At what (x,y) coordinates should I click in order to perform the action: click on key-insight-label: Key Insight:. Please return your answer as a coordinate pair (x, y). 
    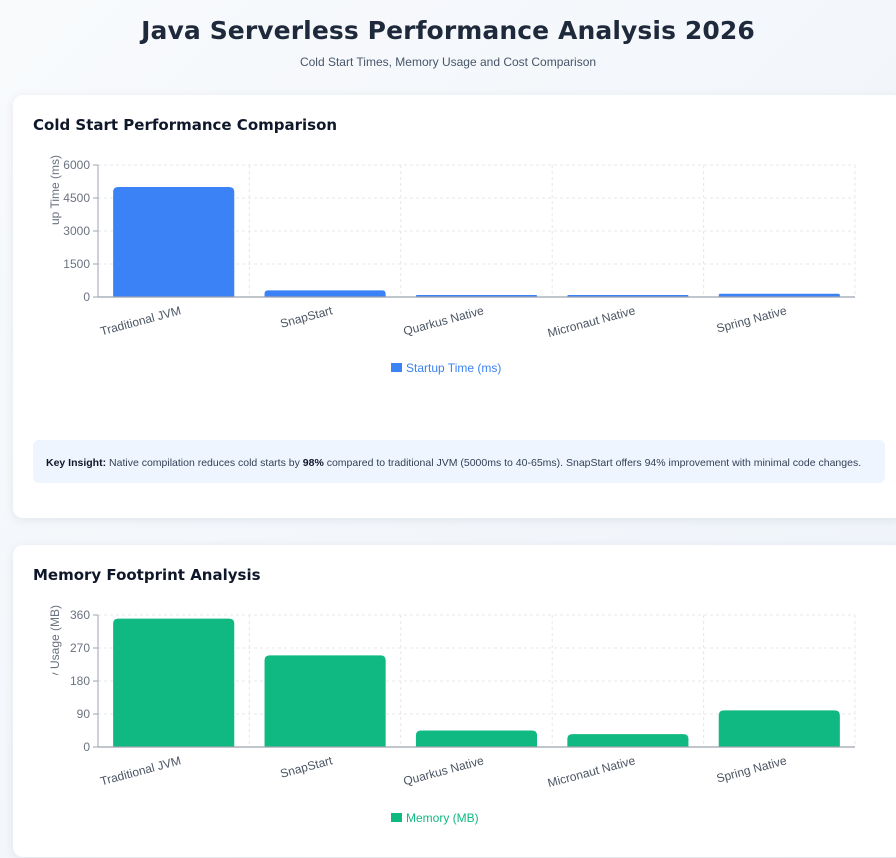
    Looking at the image, I should click on (76, 463).